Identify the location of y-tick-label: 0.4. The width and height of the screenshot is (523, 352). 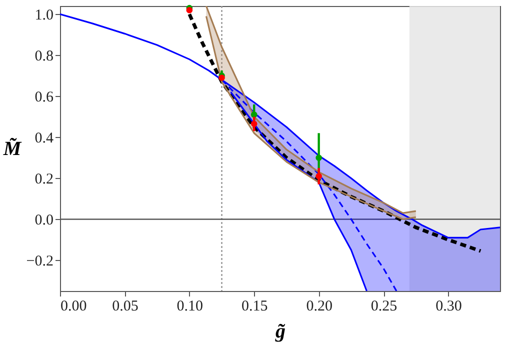
(44, 138).